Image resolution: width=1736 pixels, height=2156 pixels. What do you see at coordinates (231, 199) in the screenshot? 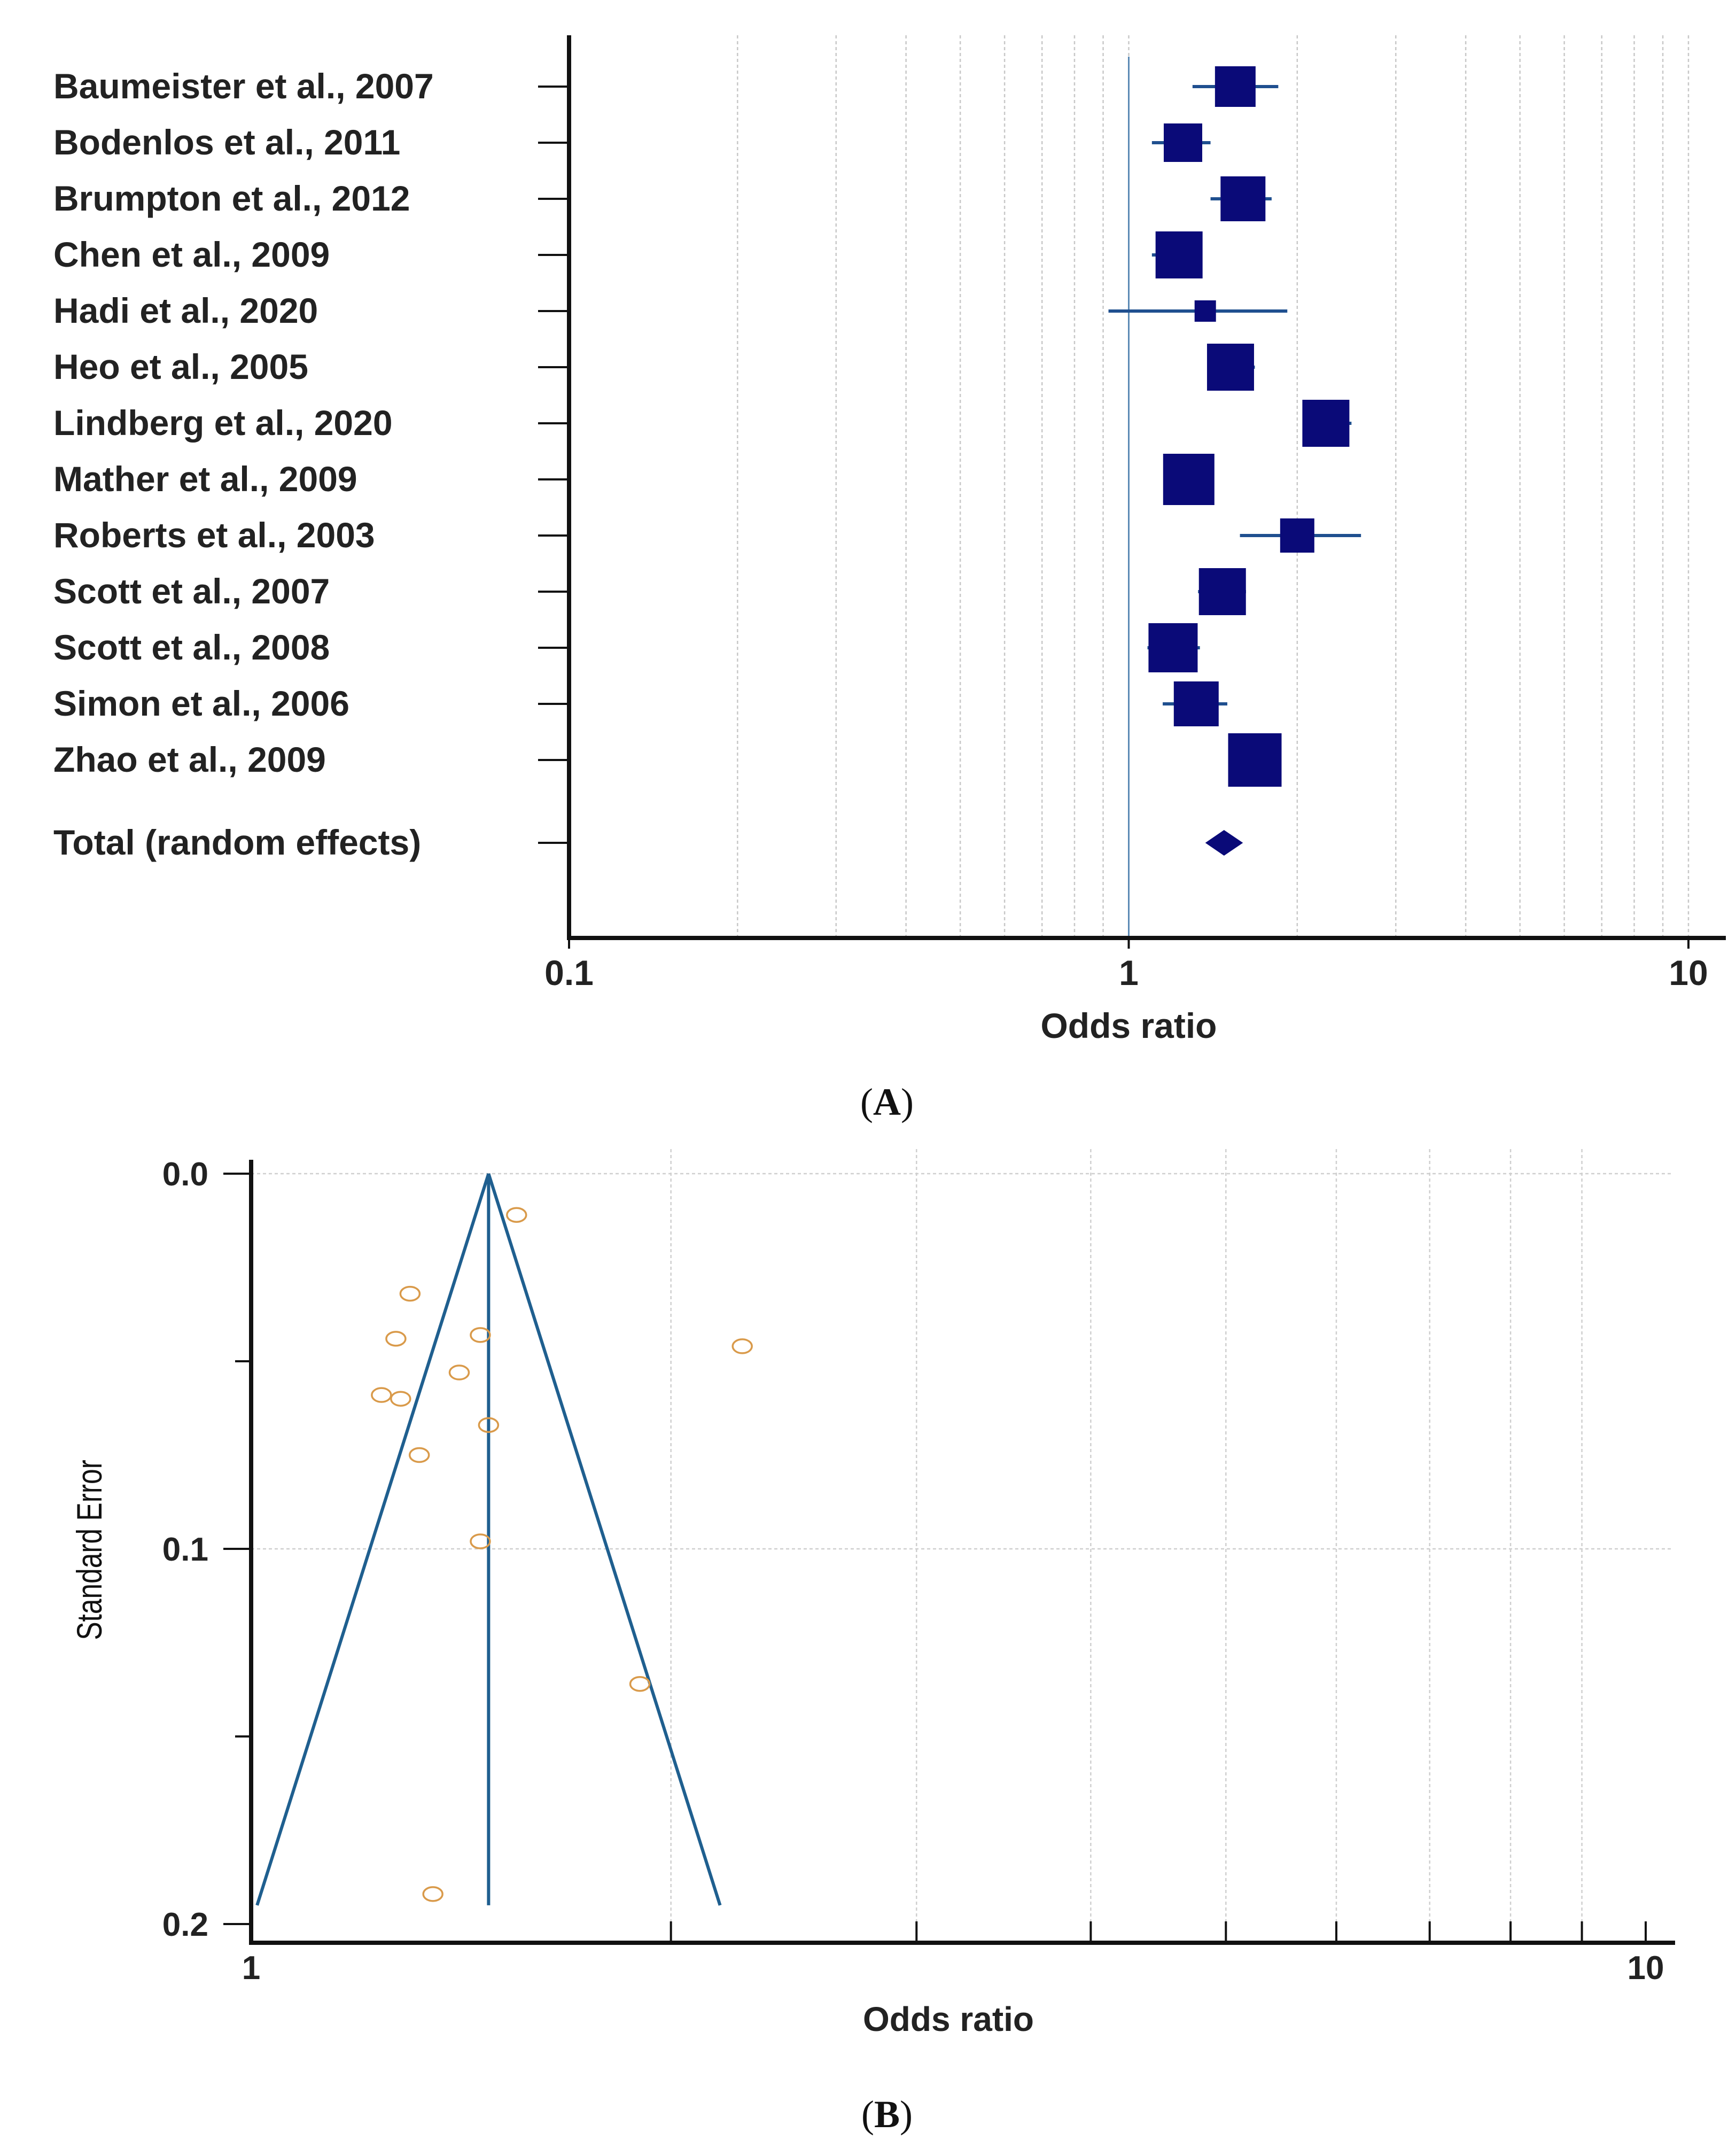
I see `study-label: Brumpton et al., 2012` at bounding box center [231, 199].